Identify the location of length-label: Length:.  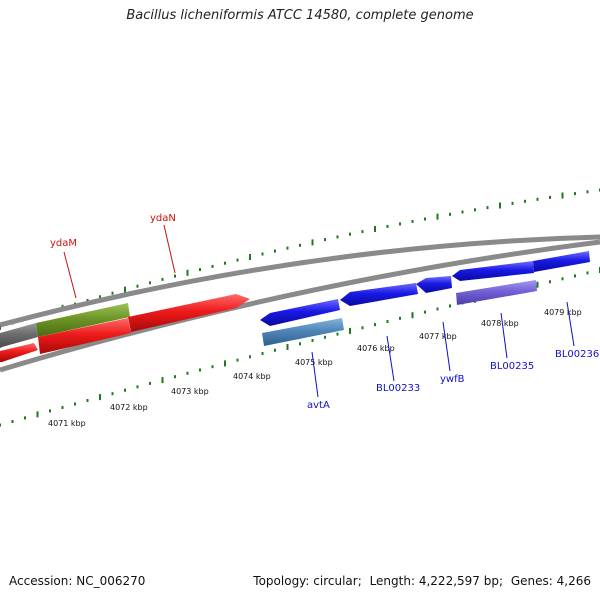
(392, 581).